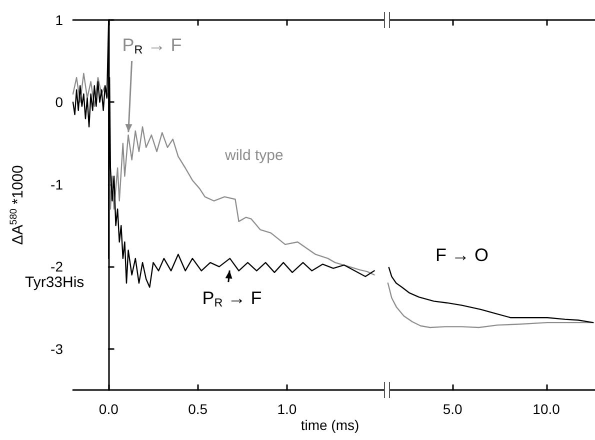 The height and width of the screenshot is (440, 595). I want to click on y-tick-label: -1, so click(57, 184).